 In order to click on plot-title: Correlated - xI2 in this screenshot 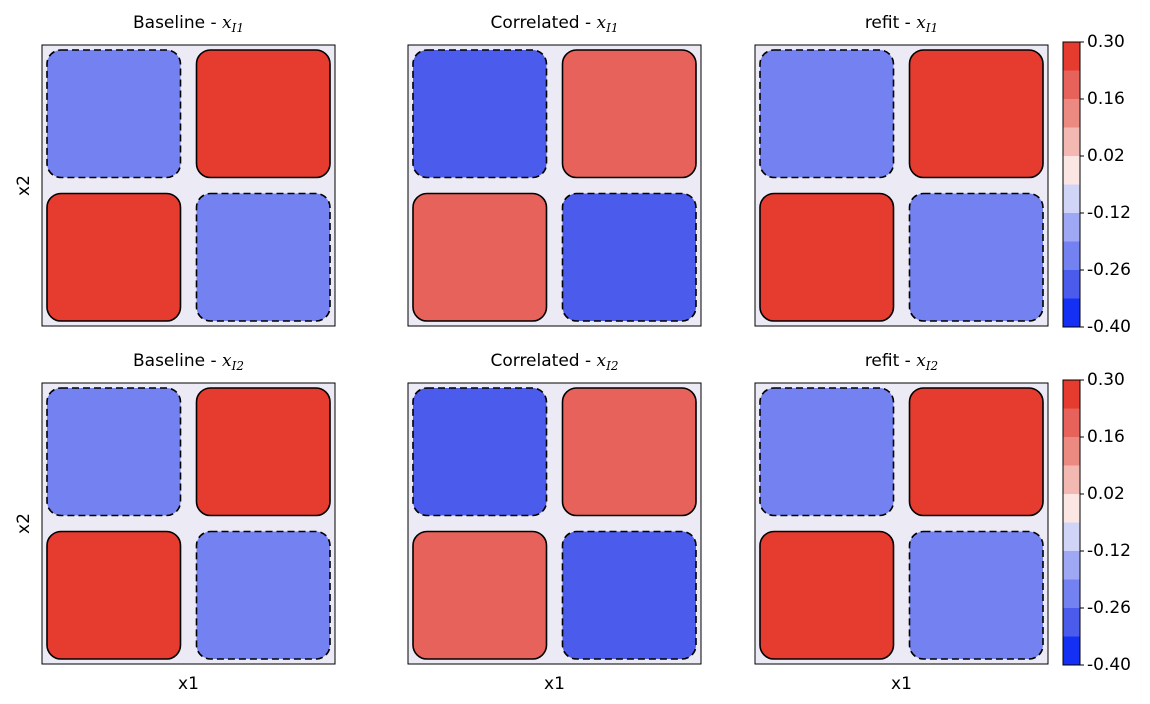, I will do `click(554, 362)`.